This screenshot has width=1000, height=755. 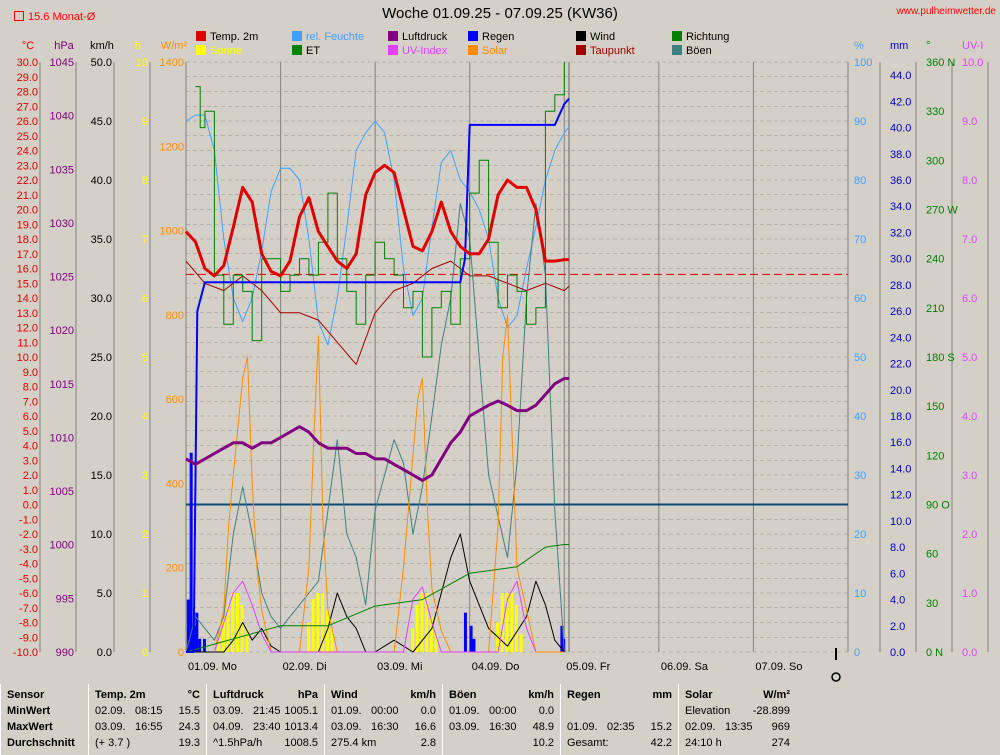 What do you see at coordinates (27, 181) in the screenshot?
I see `temp-tick-label: 22.0` at bounding box center [27, 181].